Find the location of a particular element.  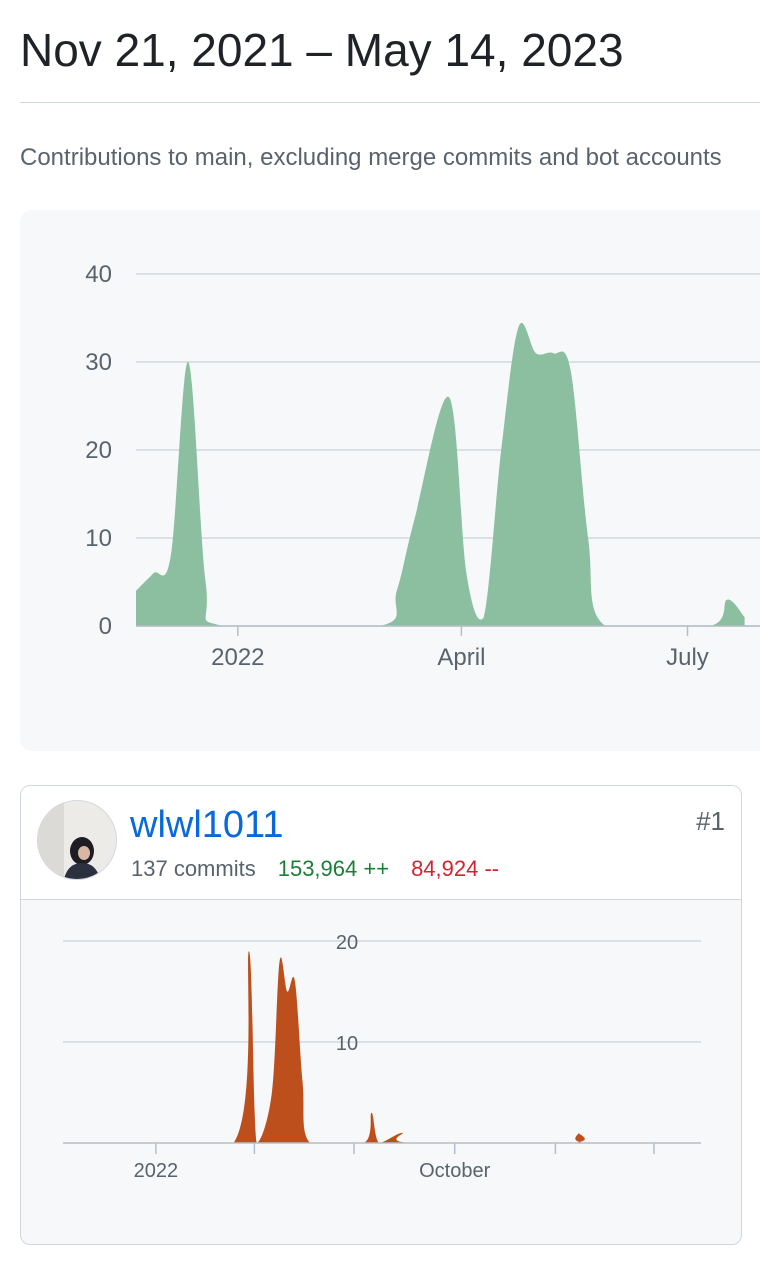

page-title: Nov 21, 2021 – May 14, 2023 is located at coordinates (322, 50).